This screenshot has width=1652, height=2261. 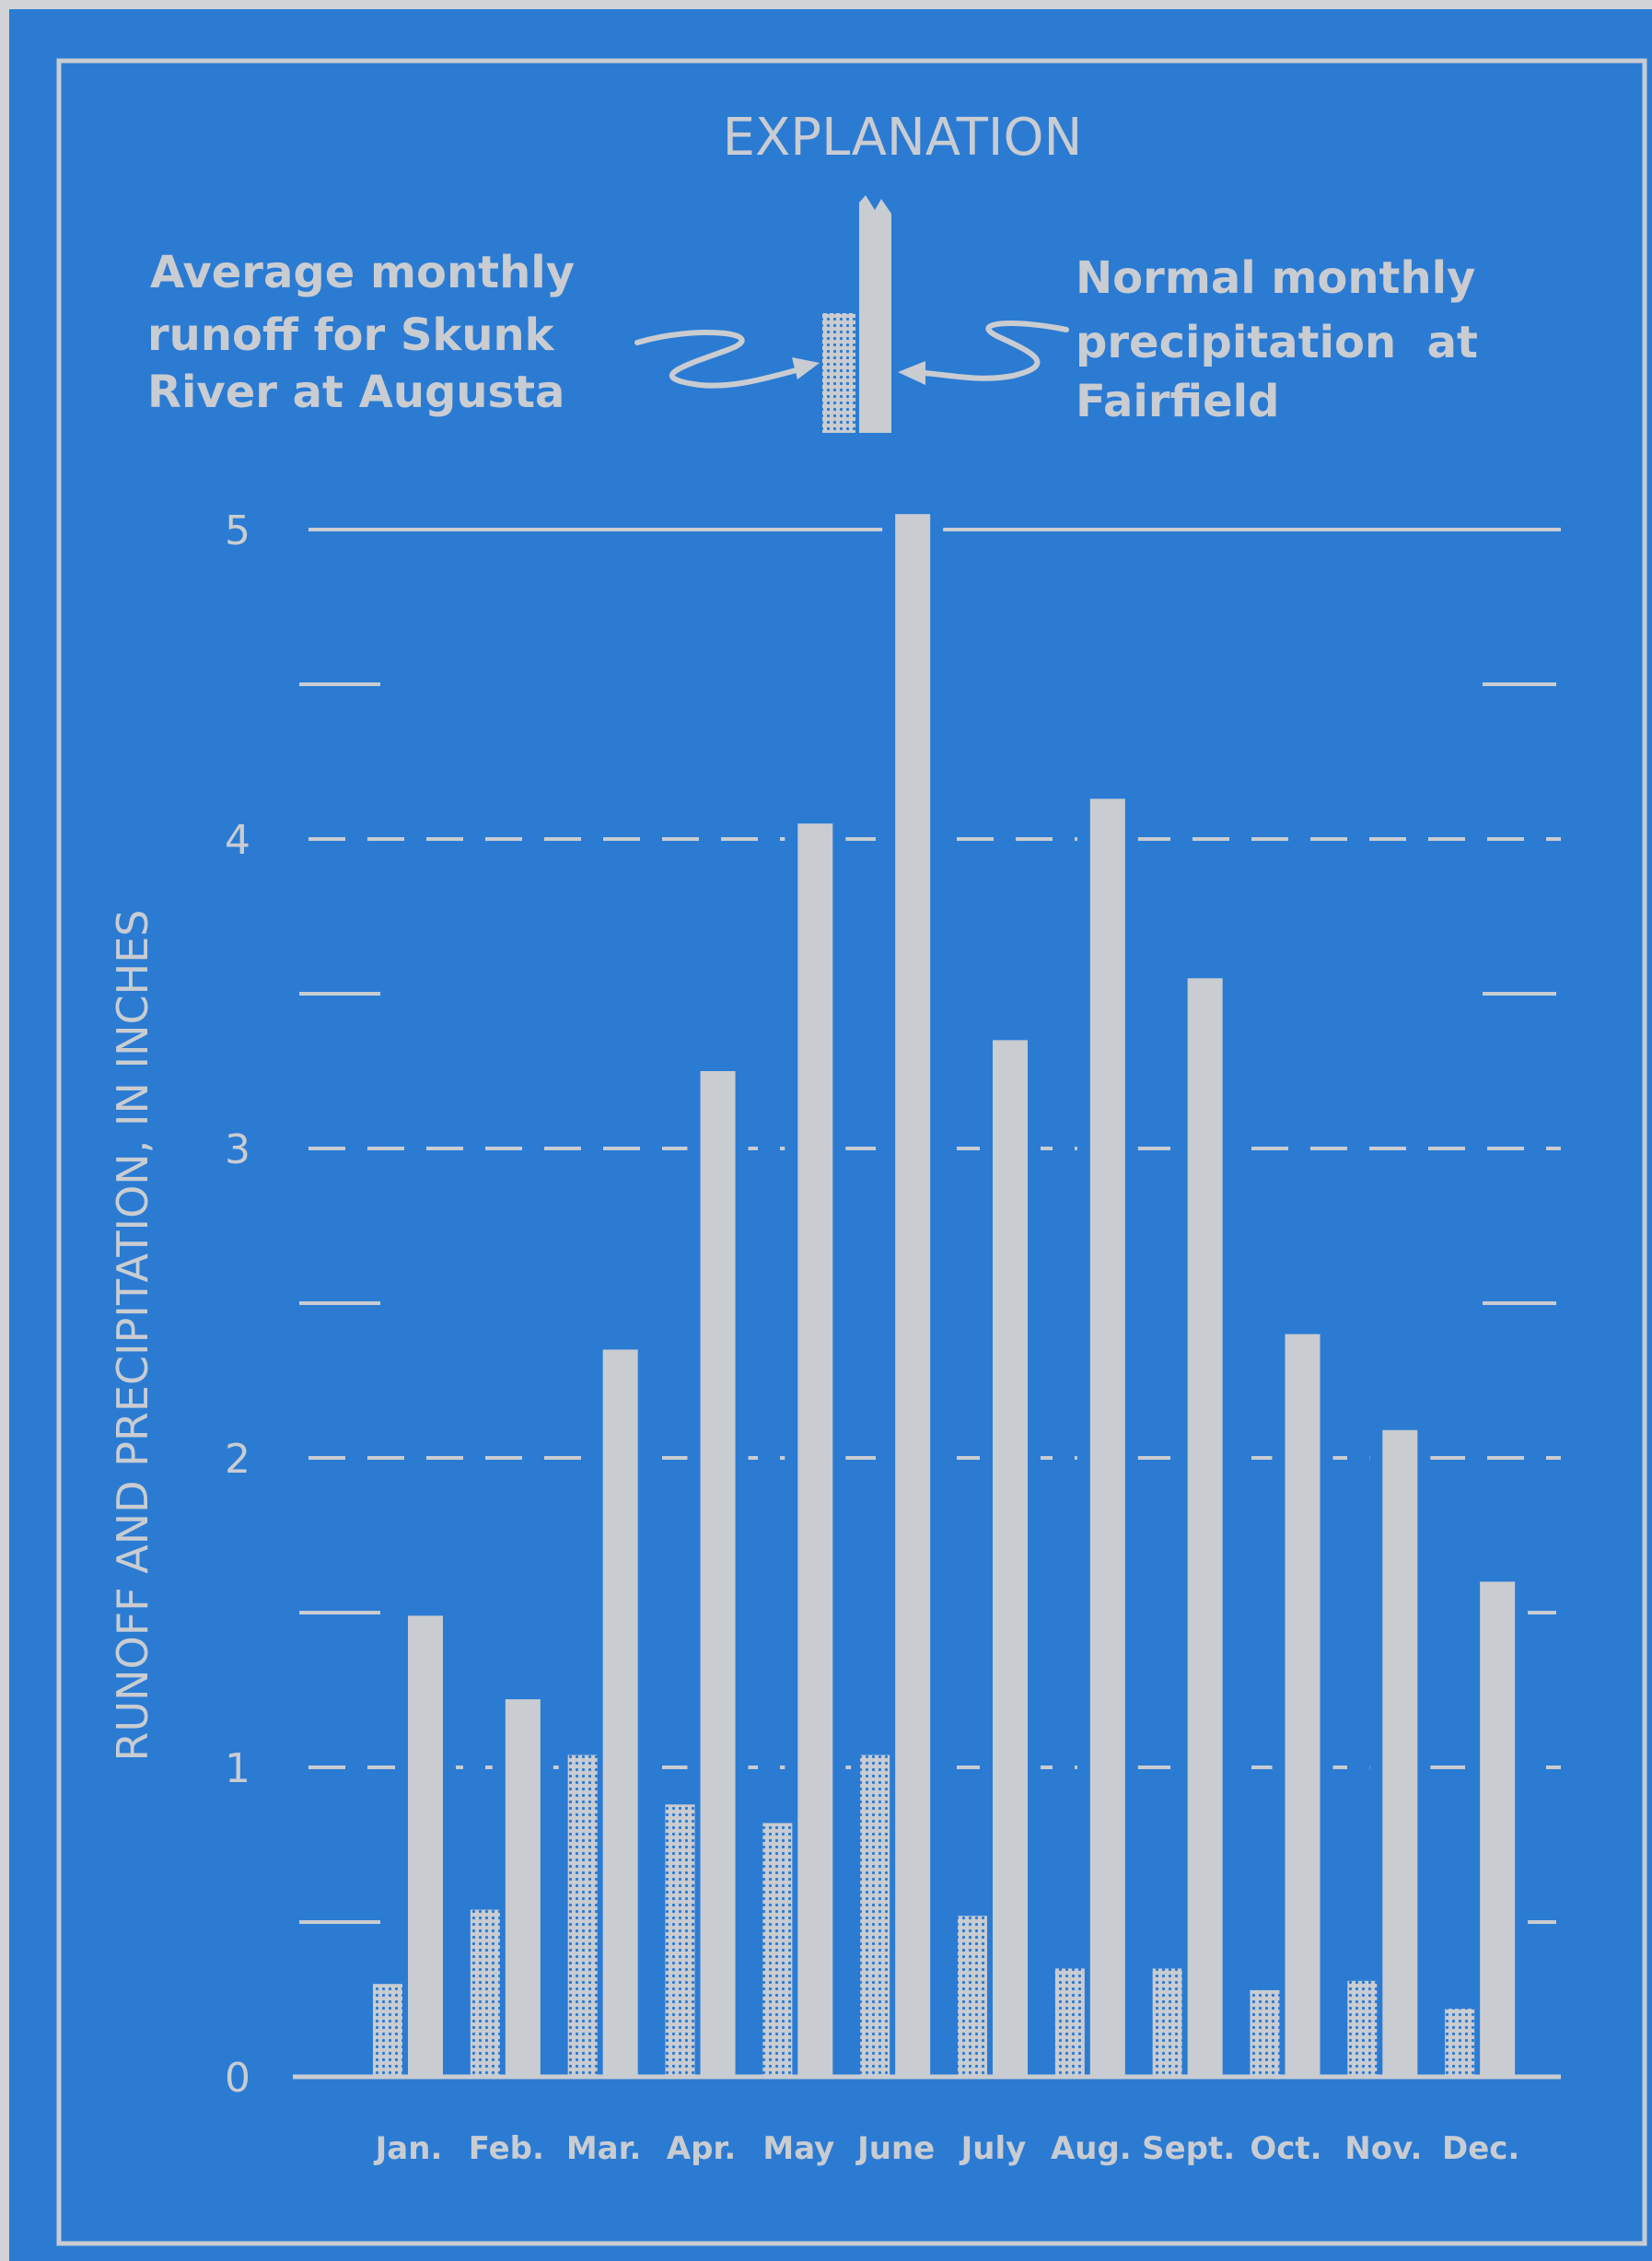 What do you see at coordinates (1091, 2148) in the screenshot?
I see `x-tick-label: Aug.` at bounding box center [1091, 2148].